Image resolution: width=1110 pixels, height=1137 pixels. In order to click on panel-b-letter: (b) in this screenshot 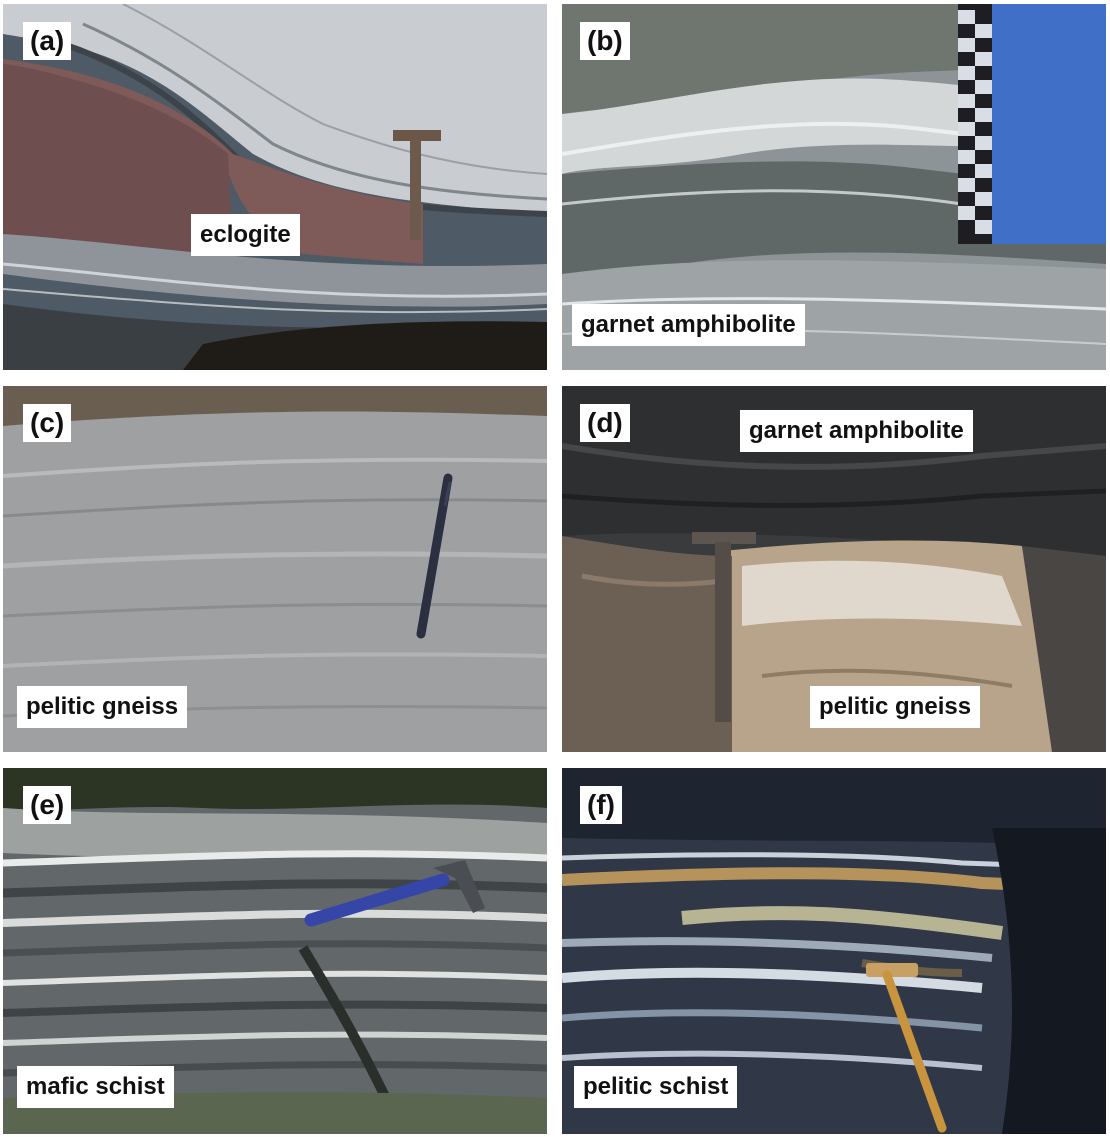, I will do `click(605, 41)`.